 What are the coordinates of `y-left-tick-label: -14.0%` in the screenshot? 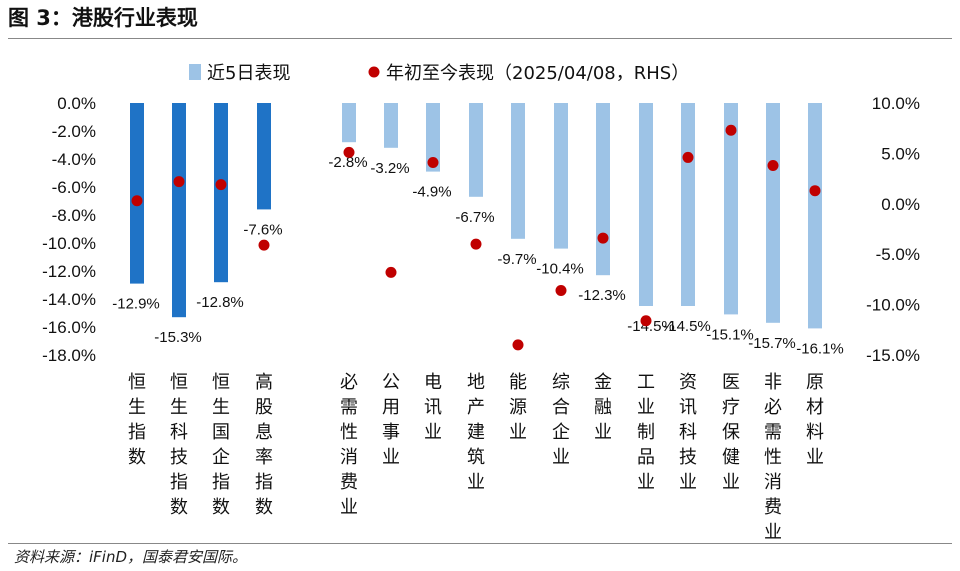 It's located at (69, 299).